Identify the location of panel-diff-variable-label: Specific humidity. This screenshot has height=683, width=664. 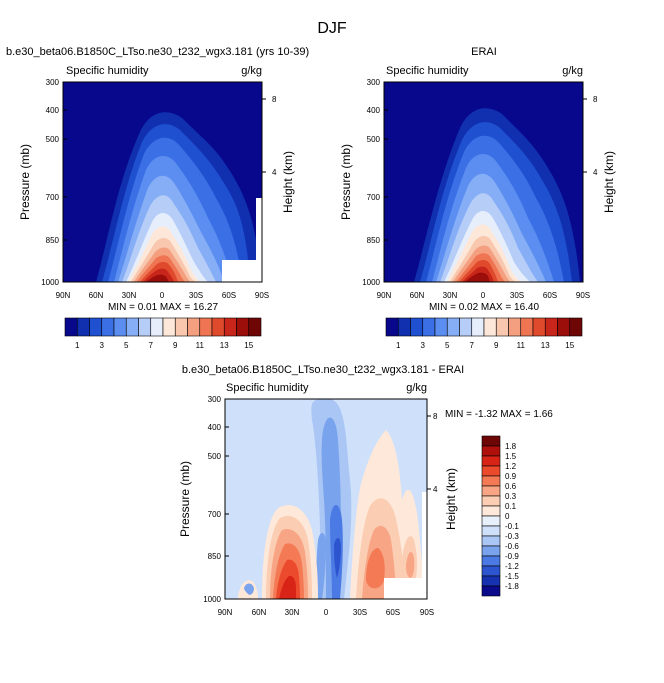
(267, 388).